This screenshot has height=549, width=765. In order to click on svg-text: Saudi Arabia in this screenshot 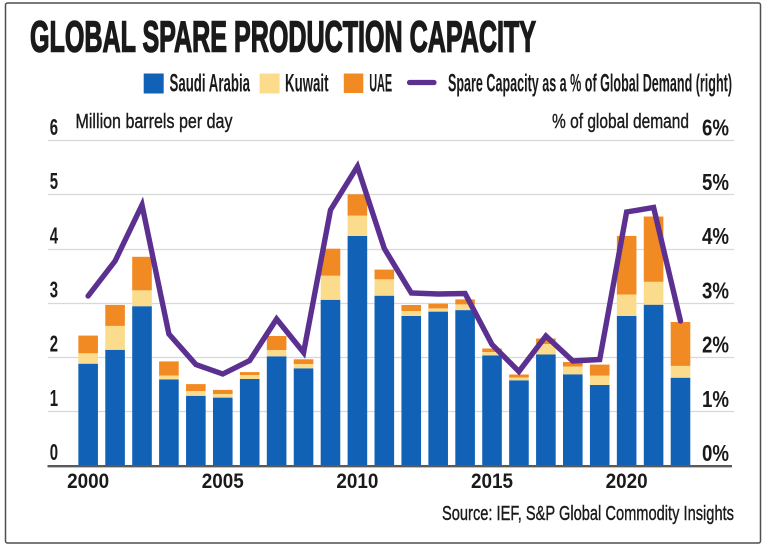, I will do `click(210, 84)`.